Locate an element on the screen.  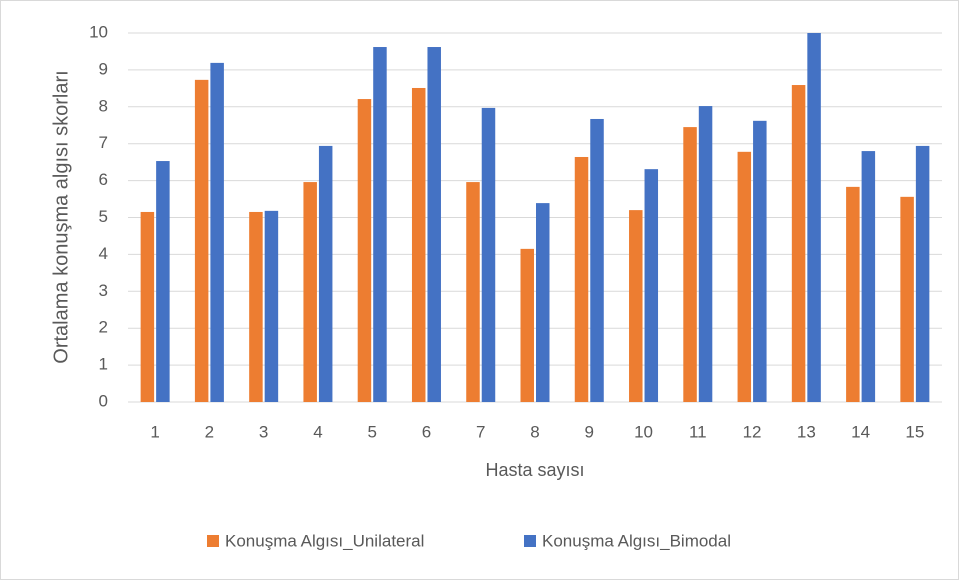
y-tick-label: 5 is located at coordinates (103, 216).